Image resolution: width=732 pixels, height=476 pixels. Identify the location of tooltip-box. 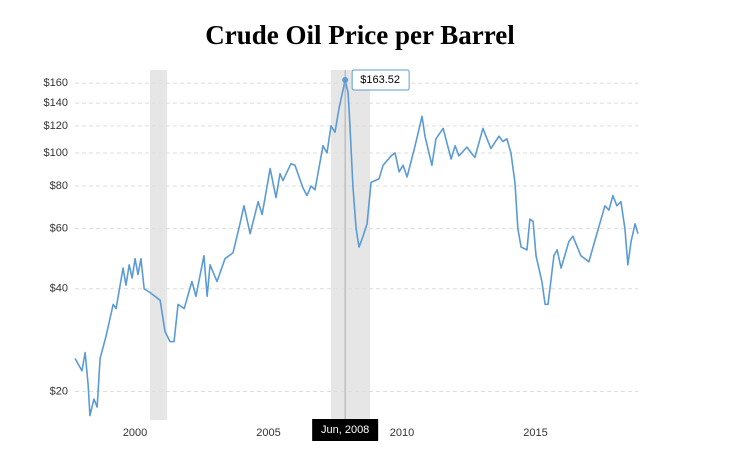
(380, 80).